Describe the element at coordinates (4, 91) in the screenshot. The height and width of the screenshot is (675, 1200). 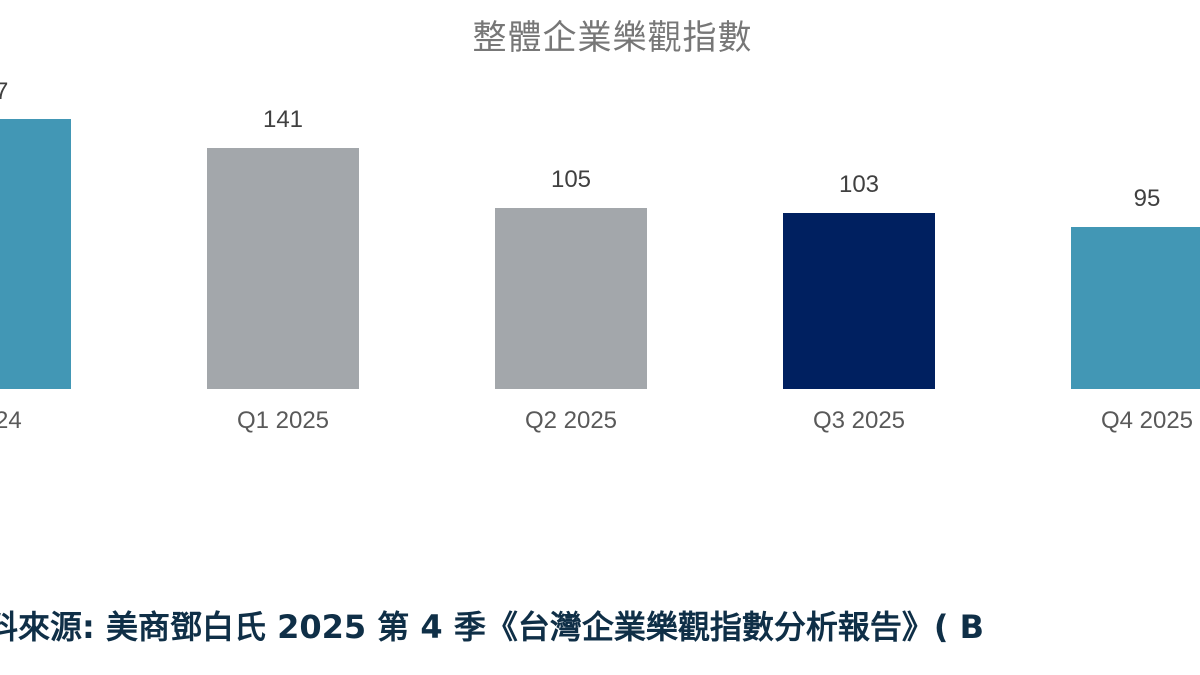
I see `value-label: 57` at that location.